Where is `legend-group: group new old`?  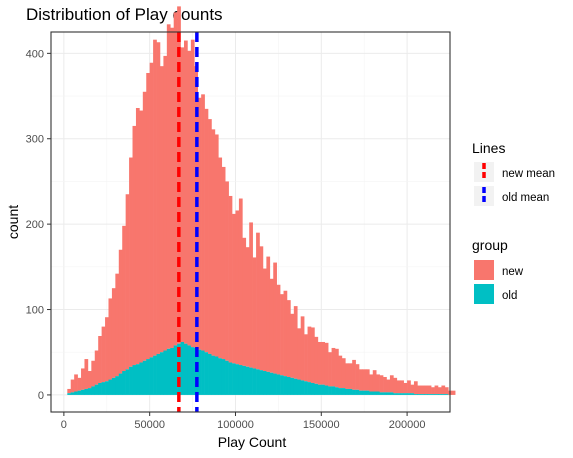 legend-group: group new old is located at coordinates (498, 270).